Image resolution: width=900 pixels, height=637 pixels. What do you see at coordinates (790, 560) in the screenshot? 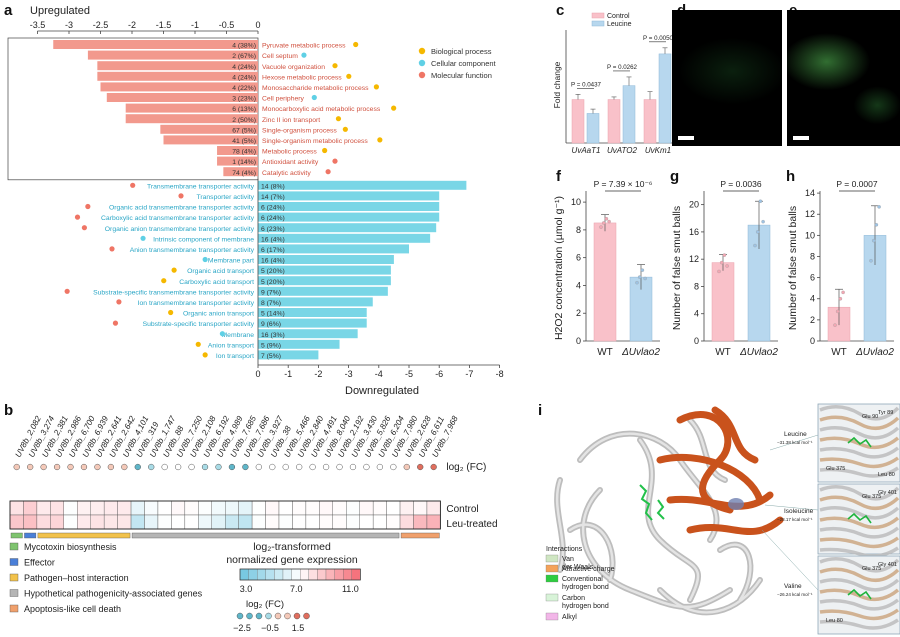
I see `callout-line` at bounding box center [790, 560].